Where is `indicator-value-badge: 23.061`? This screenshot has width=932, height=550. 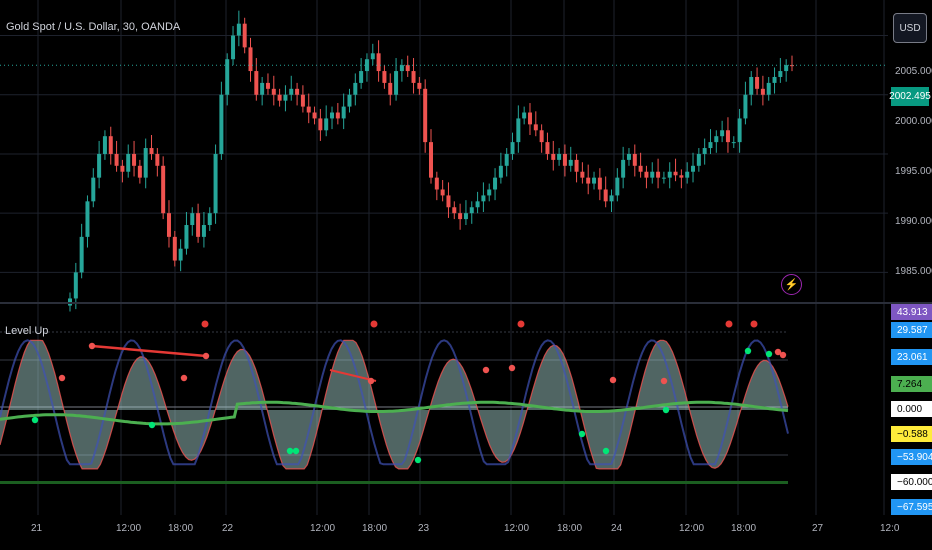
indicator-value-badge: 23.061 is located at coordinates (911, 357).